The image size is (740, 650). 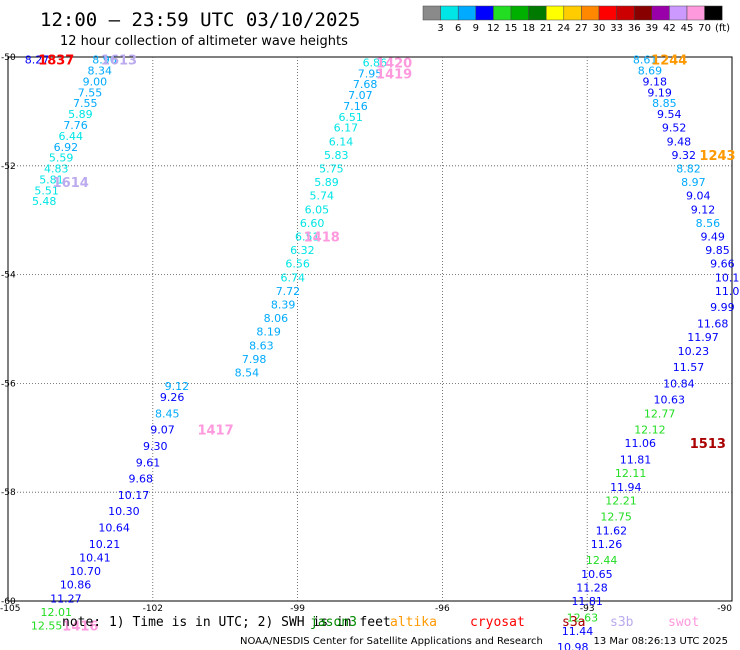 What do you see at coordinates (664, 103) in the screenshot?
I see `wave-height-point: 8.85` at bounding box center [664, 103].